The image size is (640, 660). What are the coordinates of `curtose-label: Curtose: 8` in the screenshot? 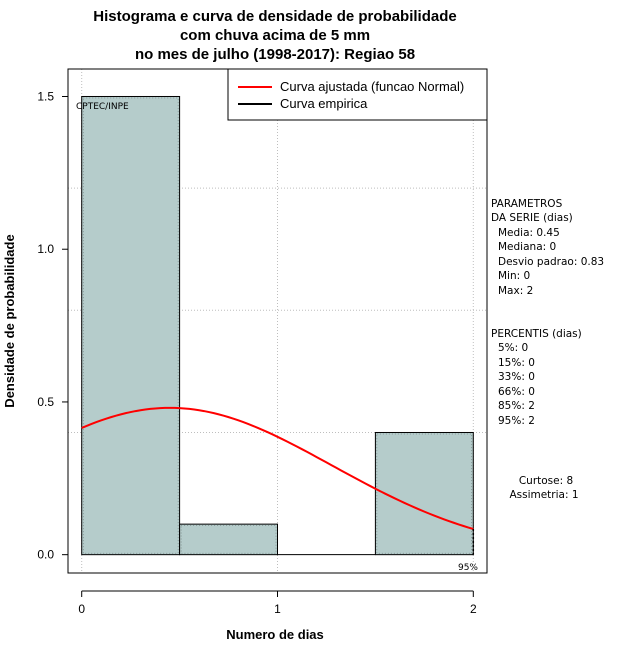 It's located at (546, 481).